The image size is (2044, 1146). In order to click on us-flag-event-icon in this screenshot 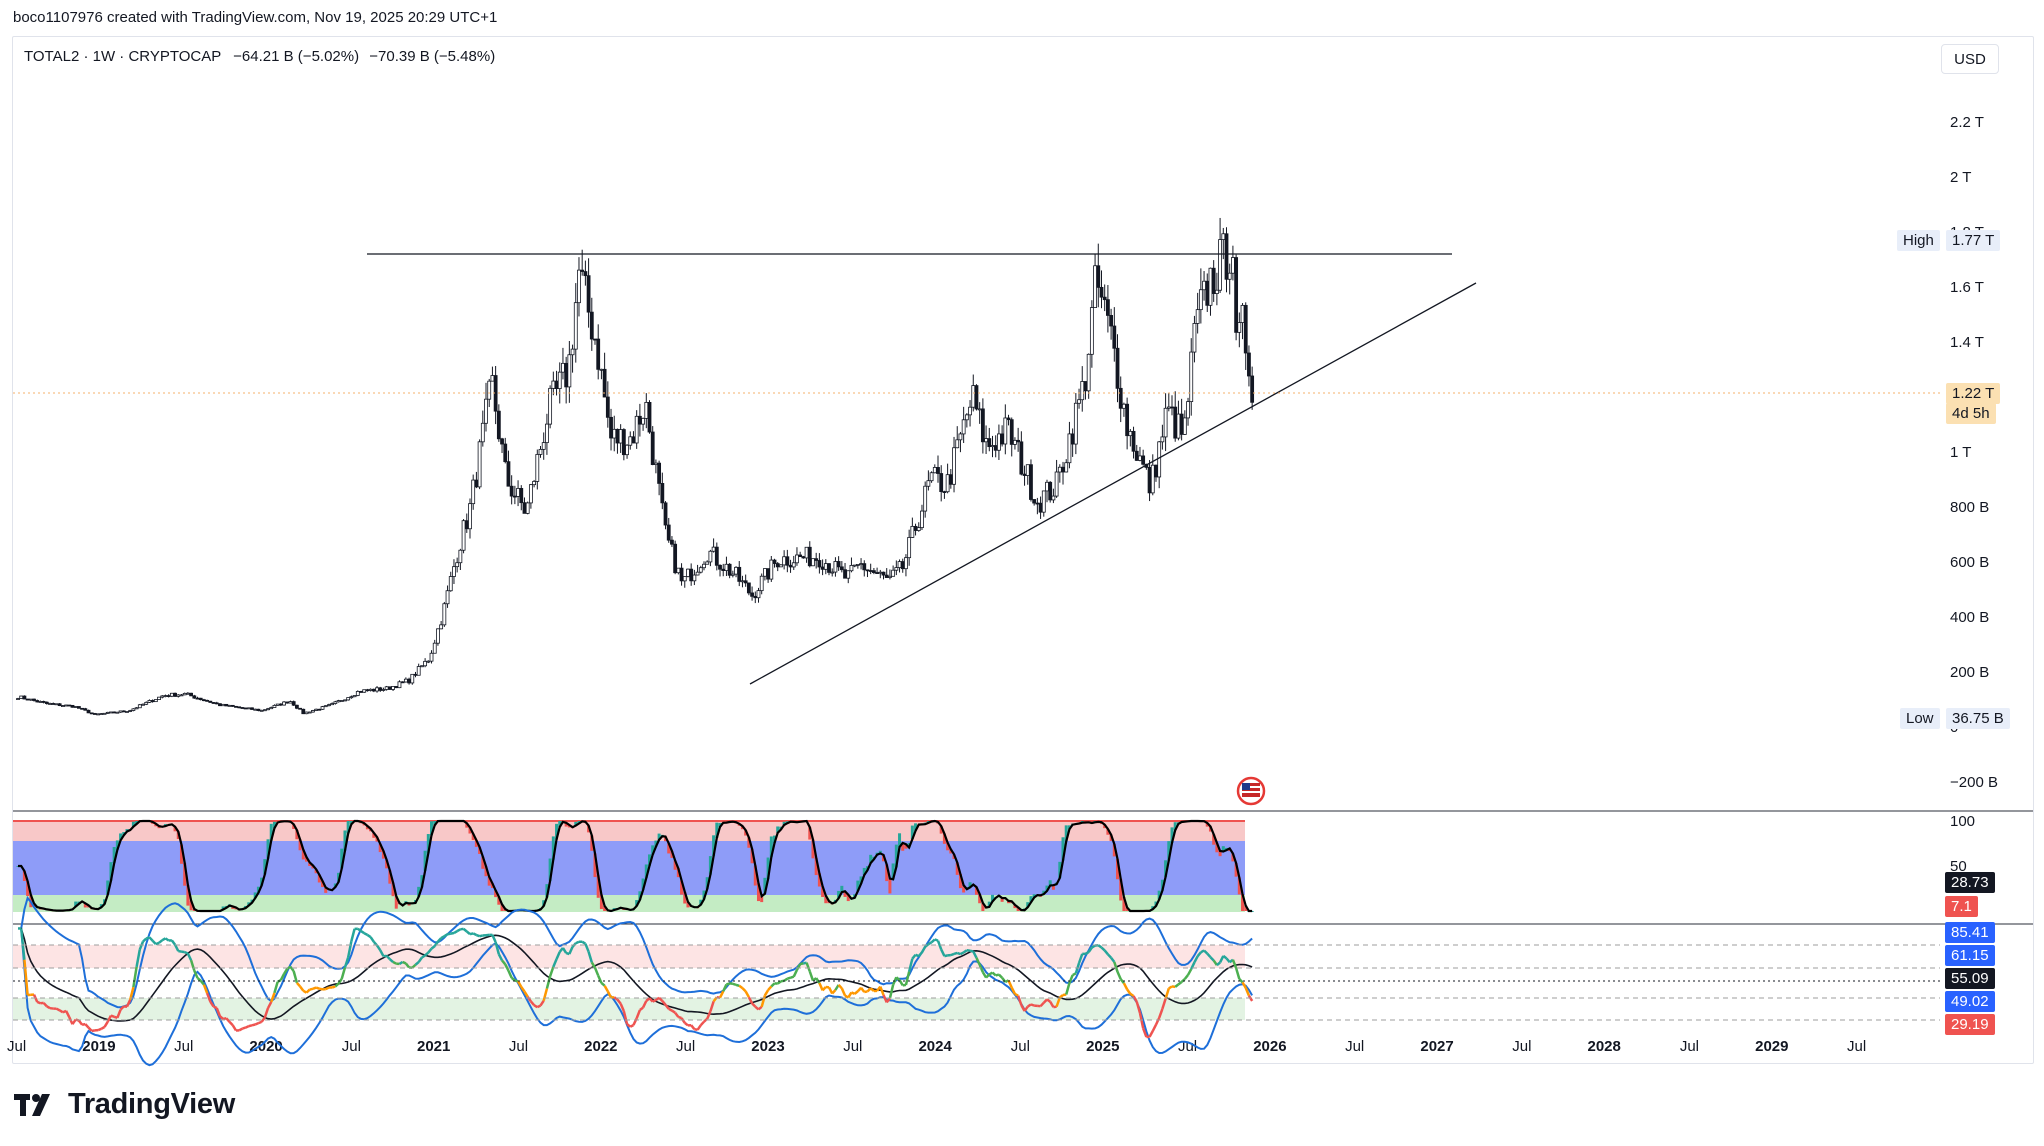, I will do `click(1251, 791)`.